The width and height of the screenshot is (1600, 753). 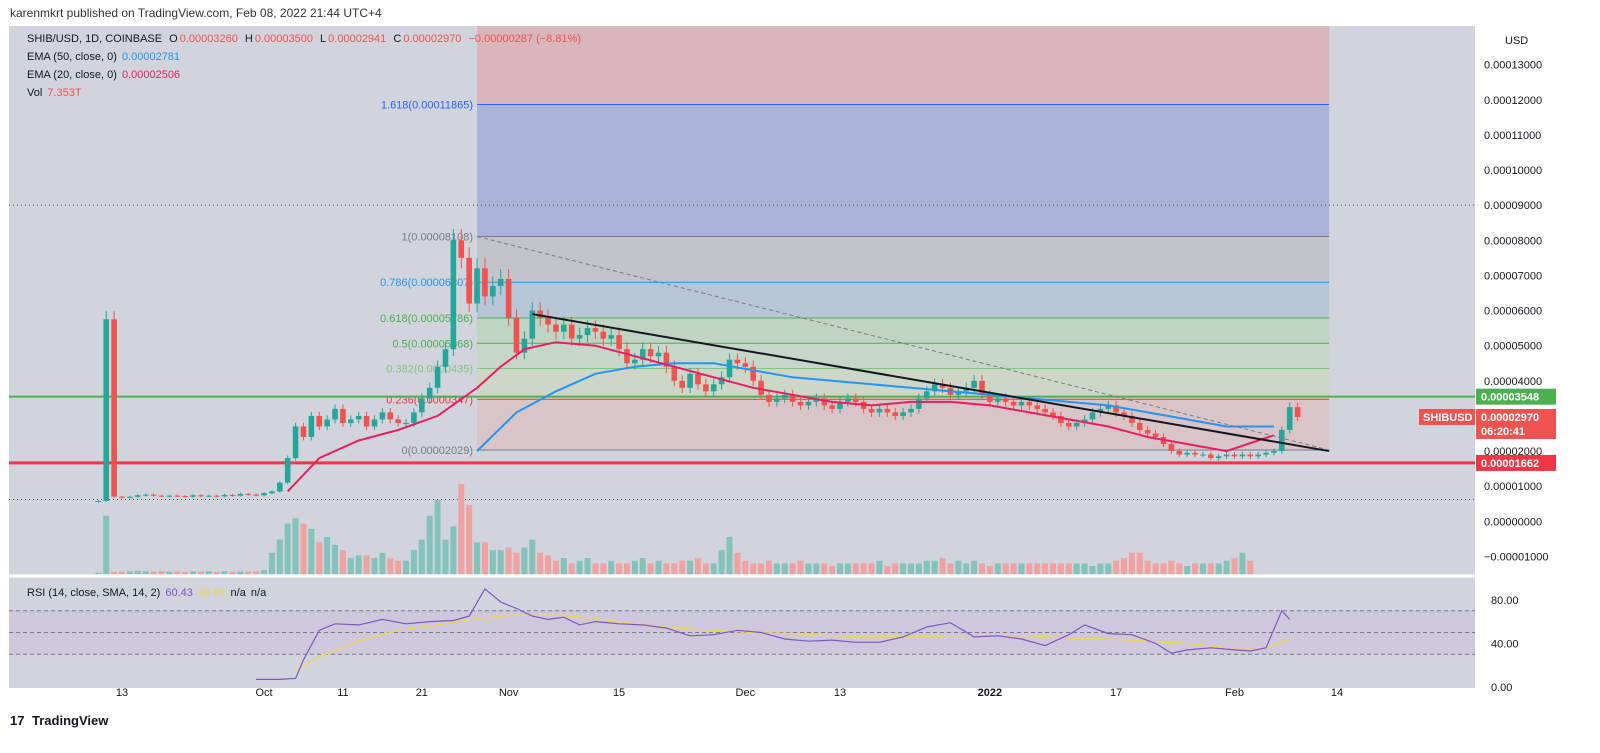 I want to click on legend-ema50-row: EMA (50, close, 0) 0.00002781, so click(x=103, y=57).